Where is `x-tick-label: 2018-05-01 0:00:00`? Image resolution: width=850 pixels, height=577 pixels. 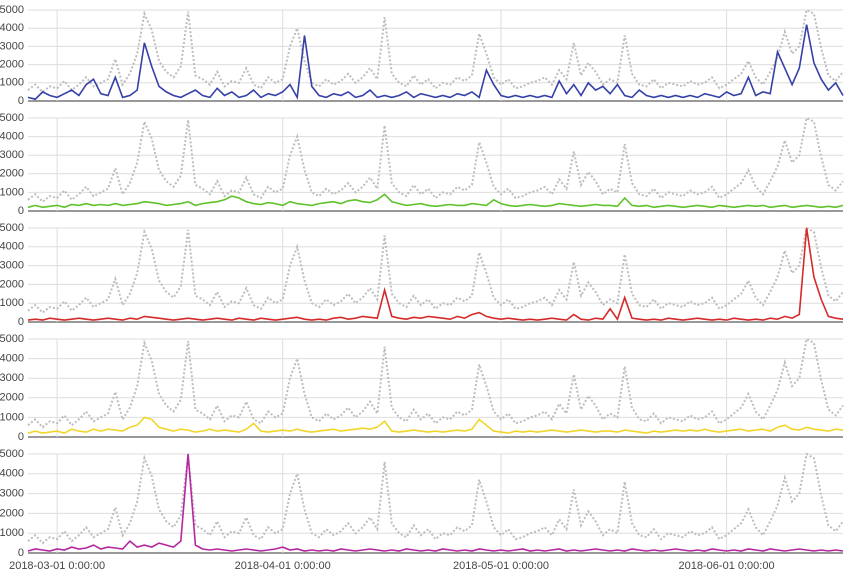
x-tick-label: 2018-05-01 0:00:00 is located at coordinates (501, 566).